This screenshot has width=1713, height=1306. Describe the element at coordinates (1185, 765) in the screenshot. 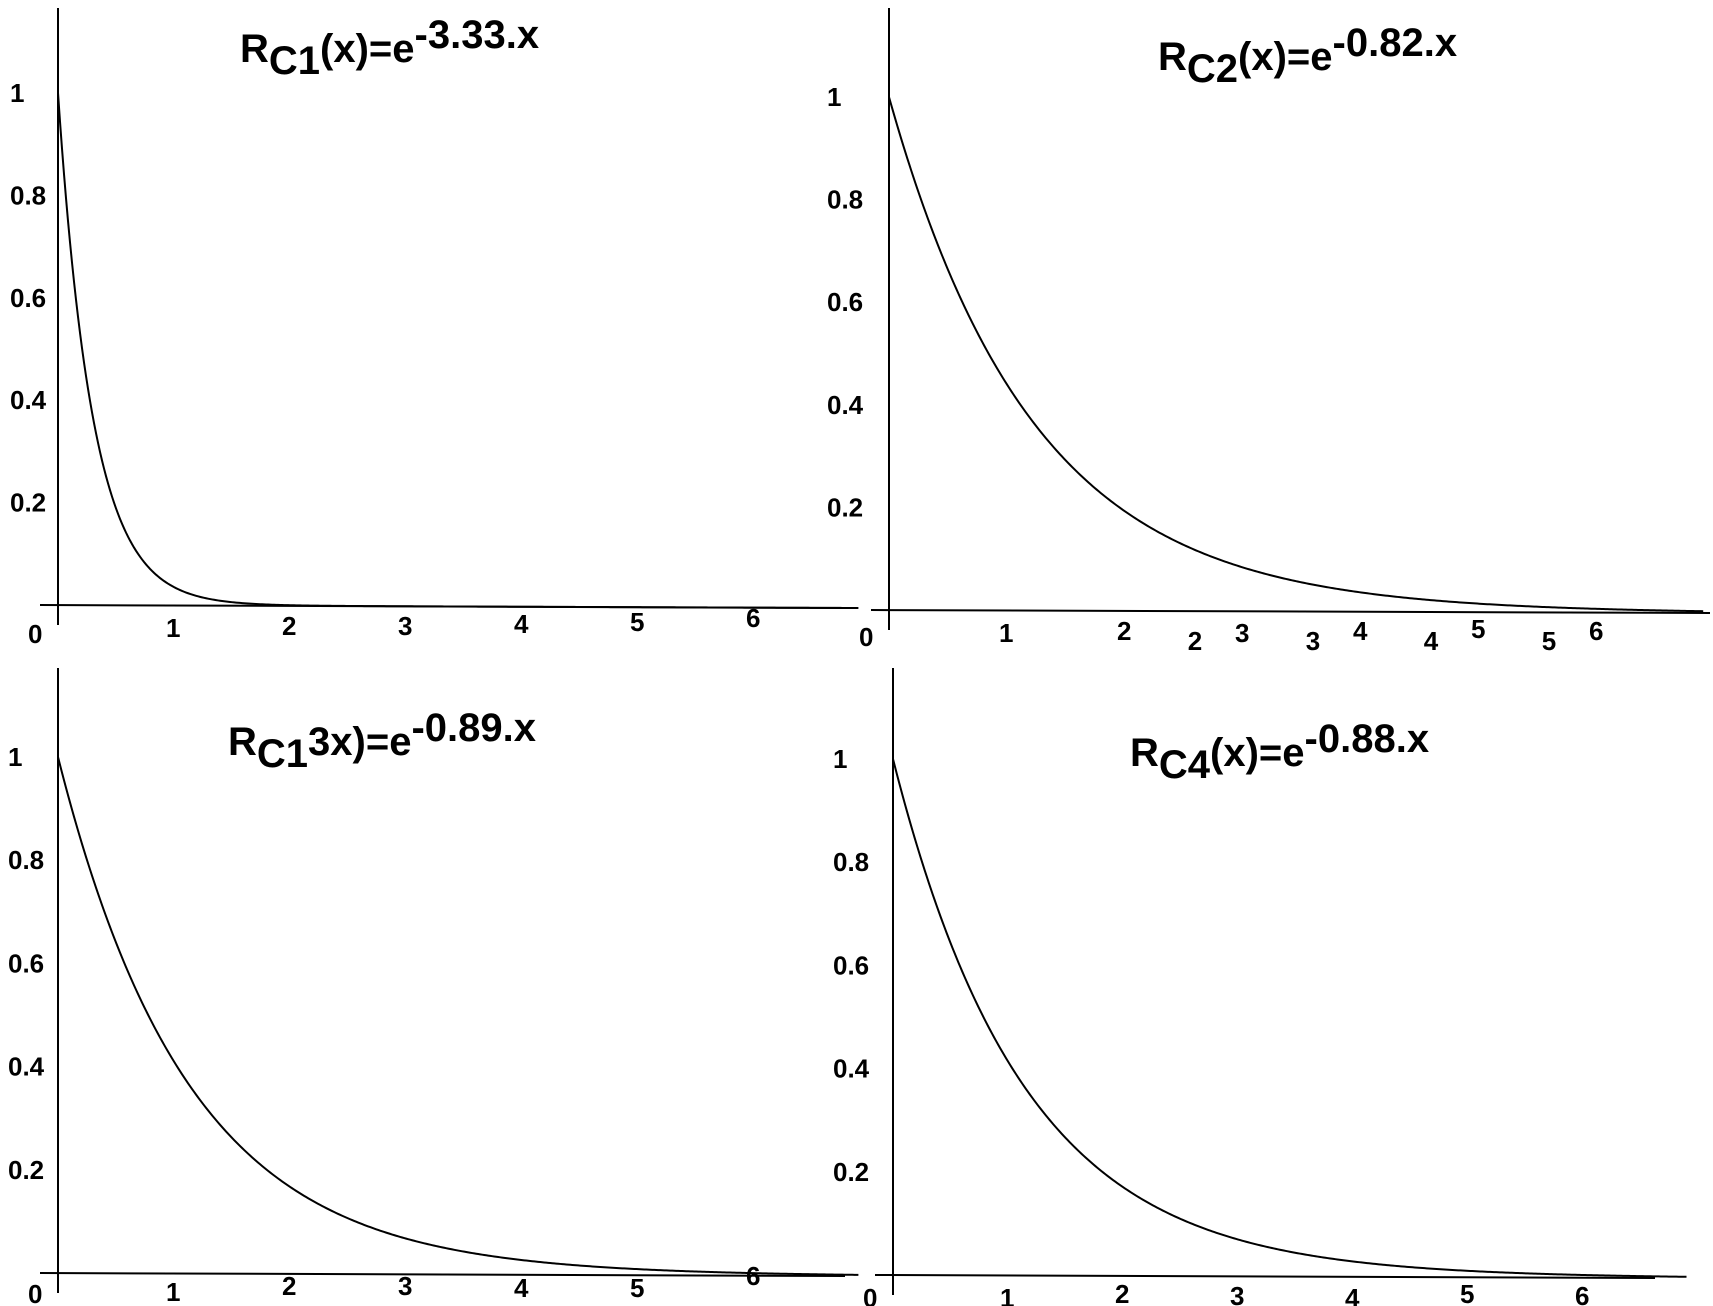

I see `title-sub: C4` at that location.